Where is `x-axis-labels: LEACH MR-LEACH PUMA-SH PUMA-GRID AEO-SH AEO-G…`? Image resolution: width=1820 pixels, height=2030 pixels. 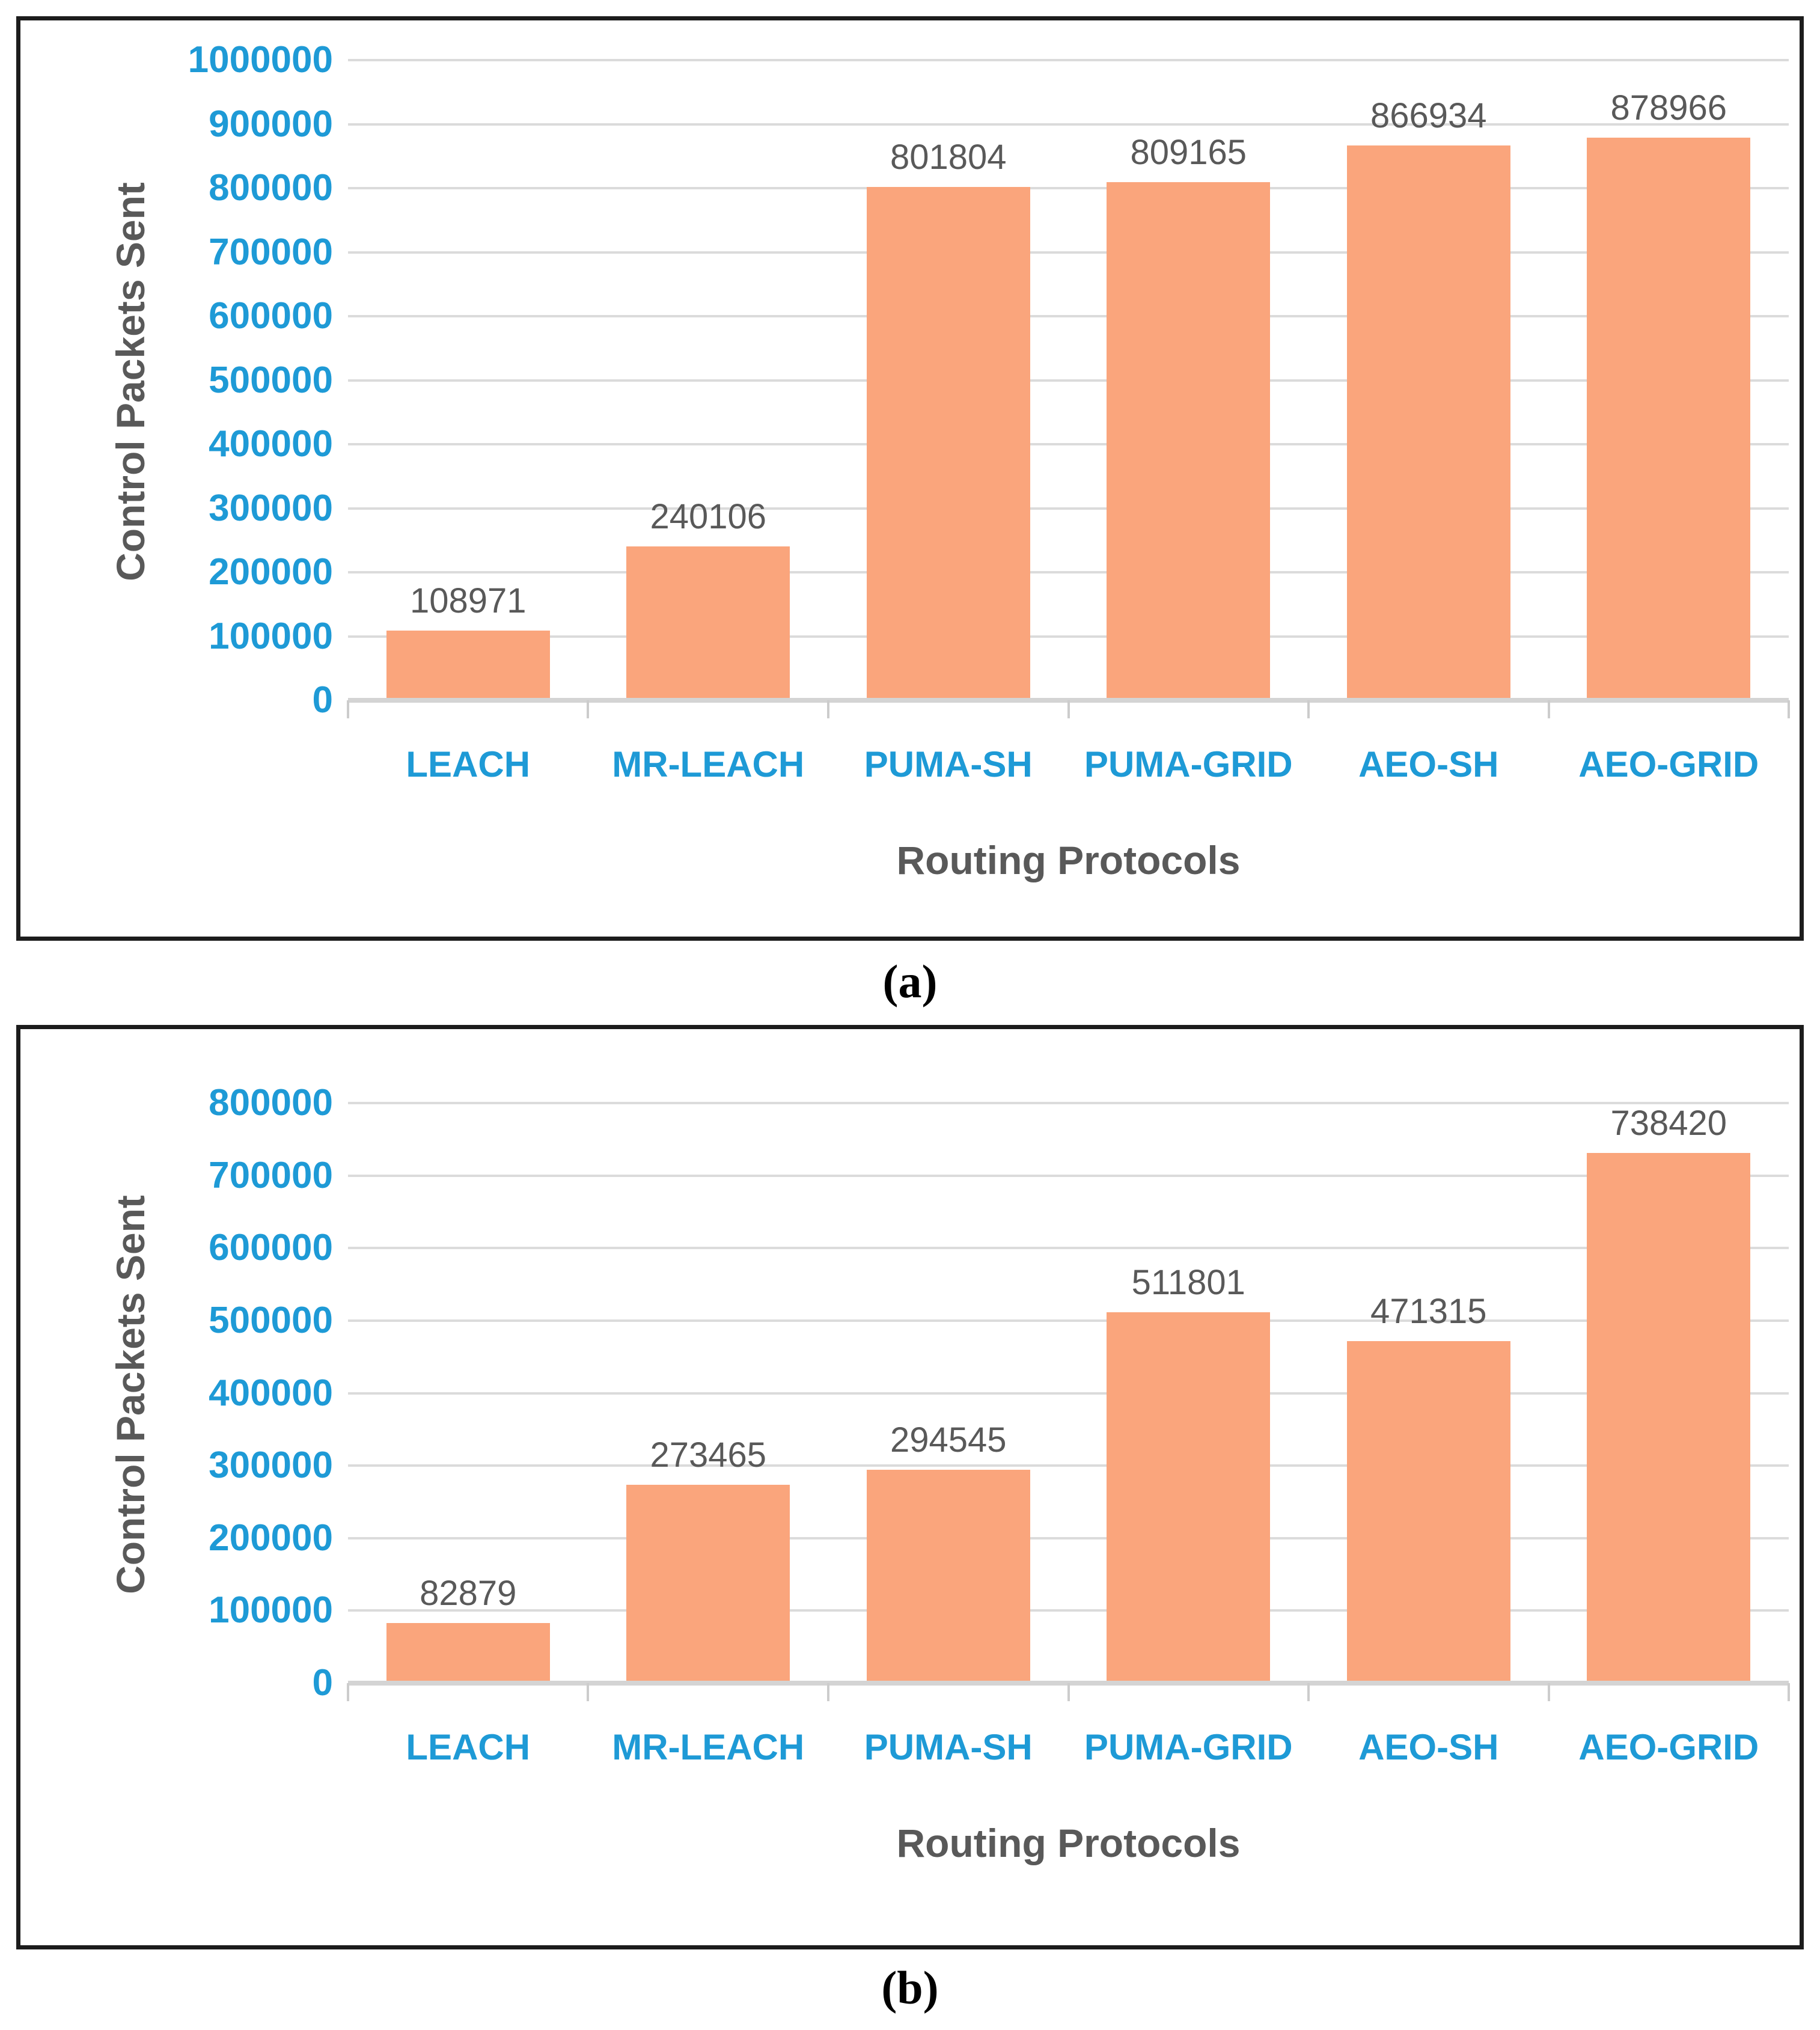 x-axis-labels: LEACH MR-LEACH PUMA-SH PUMA-GRID AEO-SH AEO-G… is located at coordinates (1068, 764).